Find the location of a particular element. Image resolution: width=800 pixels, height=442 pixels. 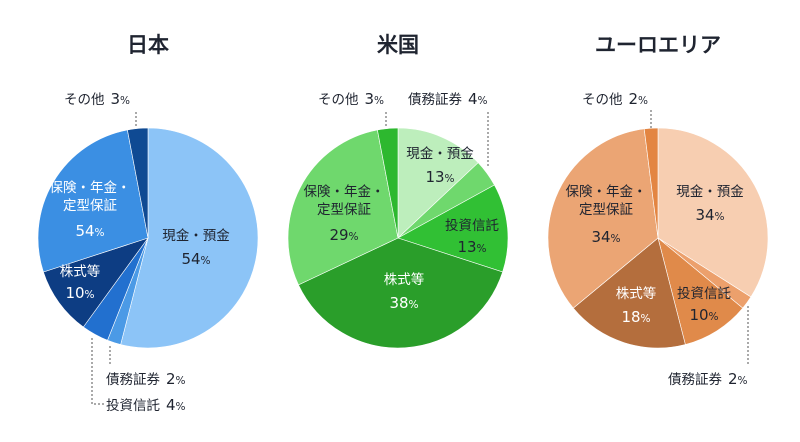

label-jp-stocks: 株式等 is located at coordinates (80, 271).